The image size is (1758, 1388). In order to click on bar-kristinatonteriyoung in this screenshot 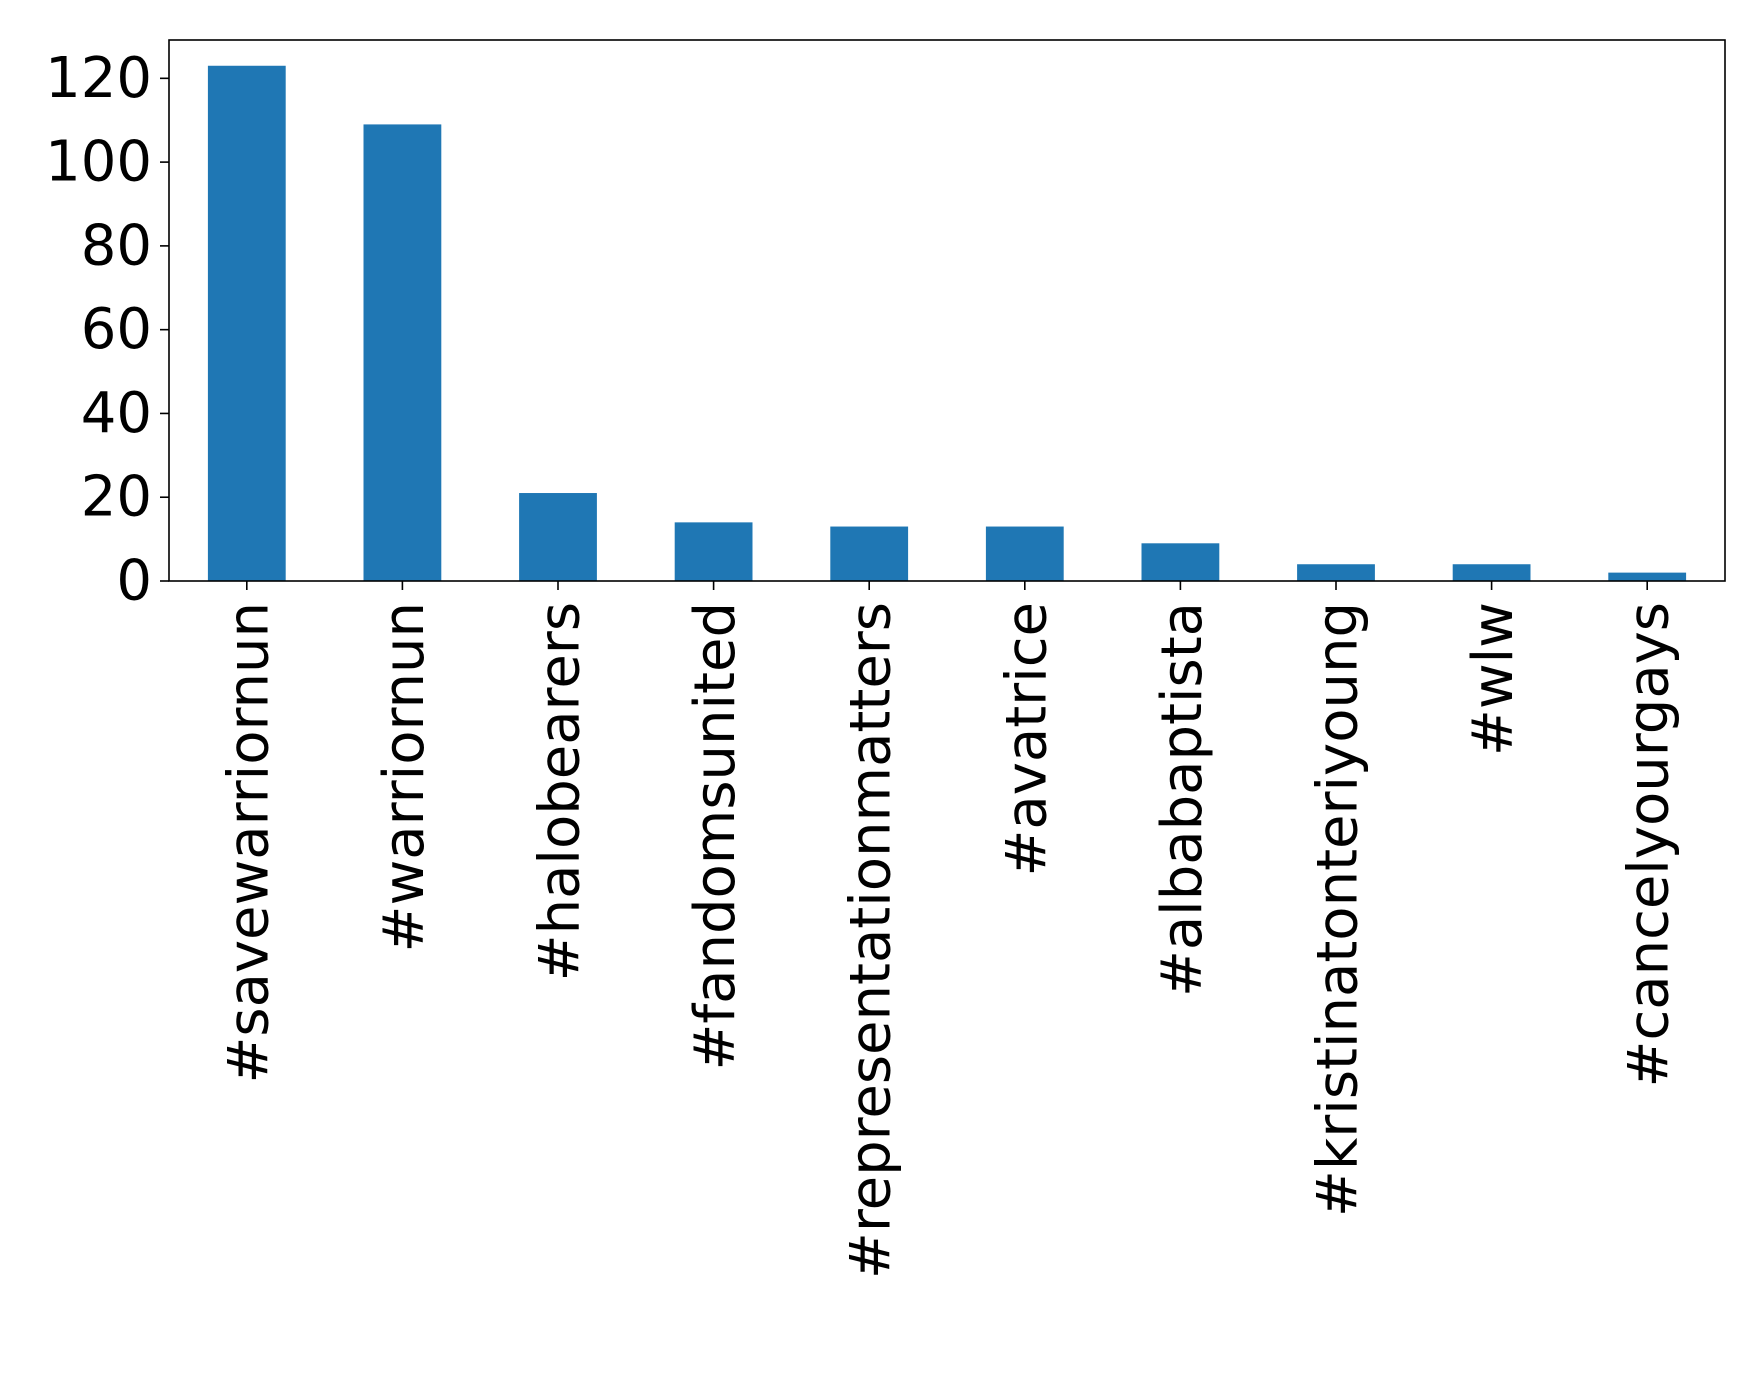, I will do `click(1336, 572)`.